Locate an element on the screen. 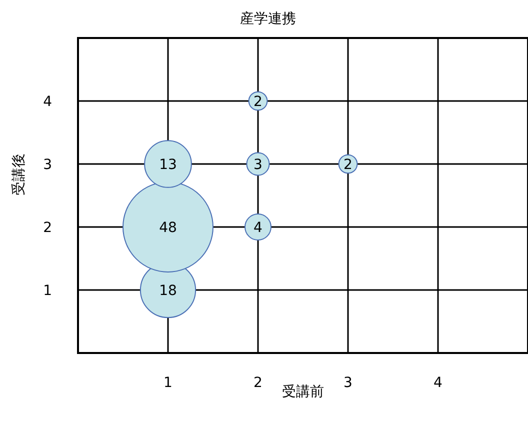 This screenshot has width=528, height=430. chart-title: 産学連携 is located at coordinates (268, 19).